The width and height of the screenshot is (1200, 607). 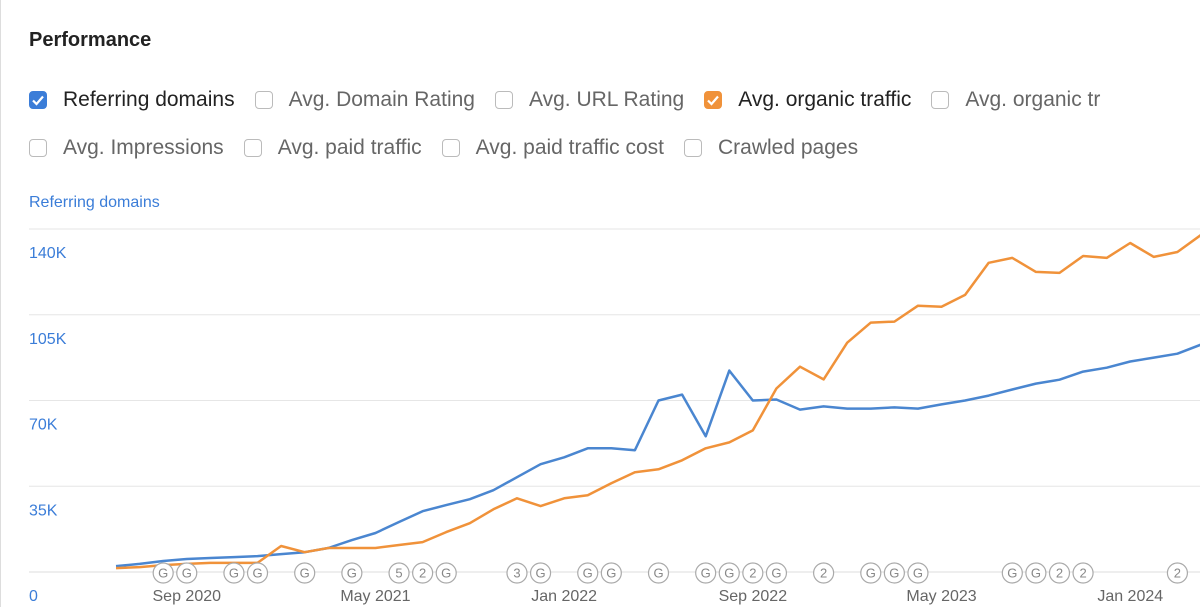 What do you see at coordinates (94, 202) in the screenshot?
I see `y-axis-label: Referring domains` at bounding box center [94, 202].